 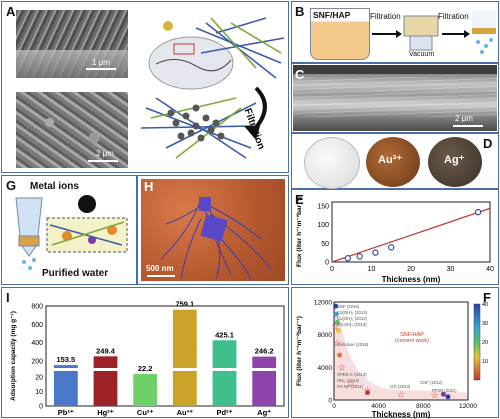 I want to click on x-tick-label: Au³⁺, so click(x=185, y=412).